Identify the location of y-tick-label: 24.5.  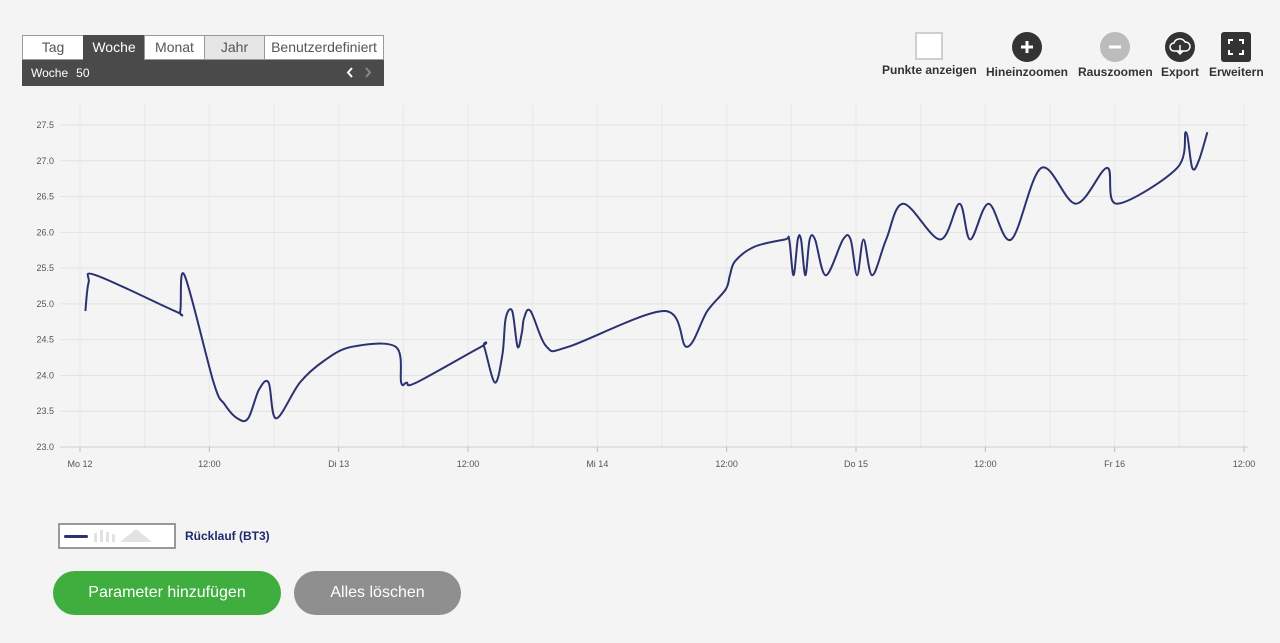
(45, 340).